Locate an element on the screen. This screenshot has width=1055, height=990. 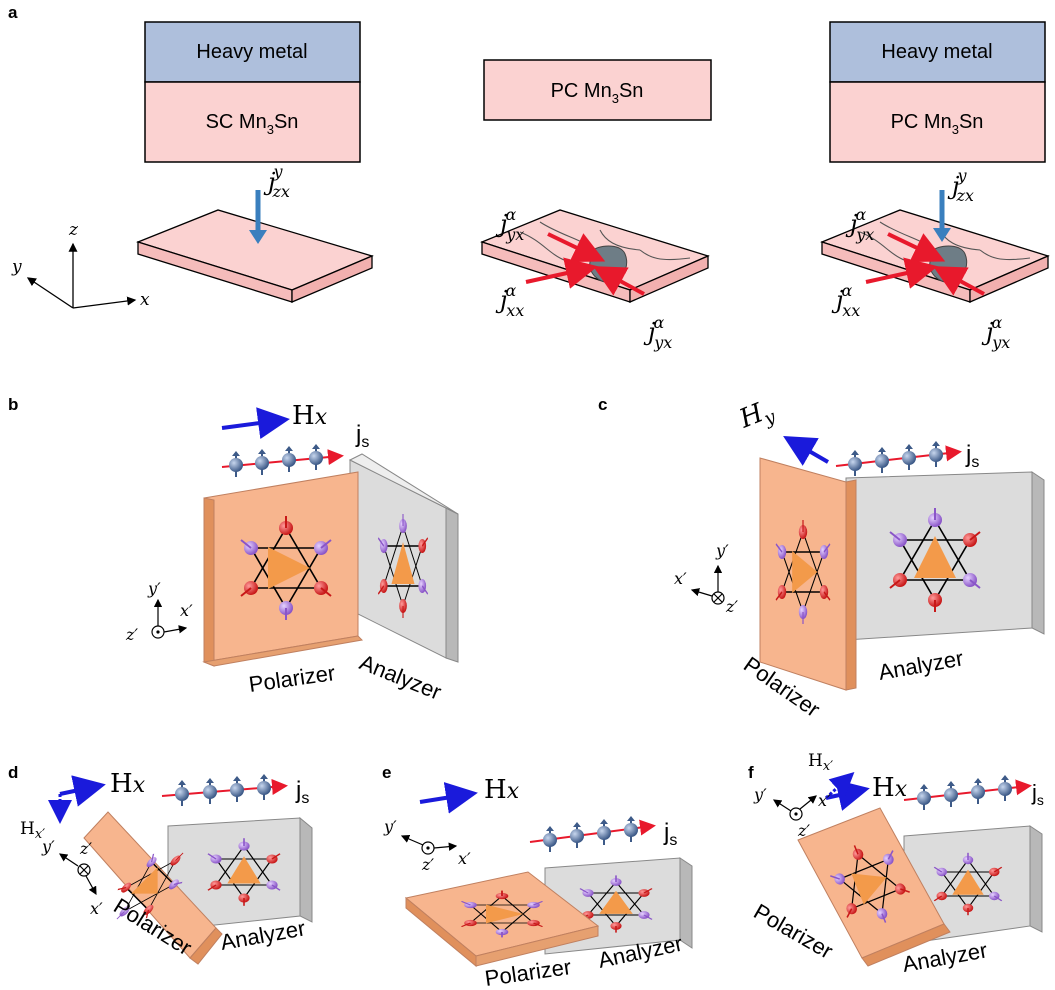
axis-y-label-f: y′ is located at coordinates (760, 794).